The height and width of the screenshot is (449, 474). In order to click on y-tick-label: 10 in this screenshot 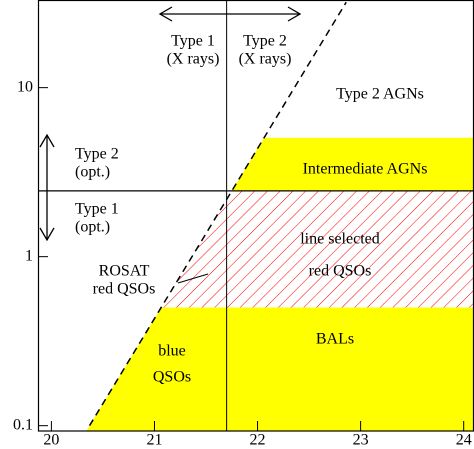, I will do `click(25, 86)`.